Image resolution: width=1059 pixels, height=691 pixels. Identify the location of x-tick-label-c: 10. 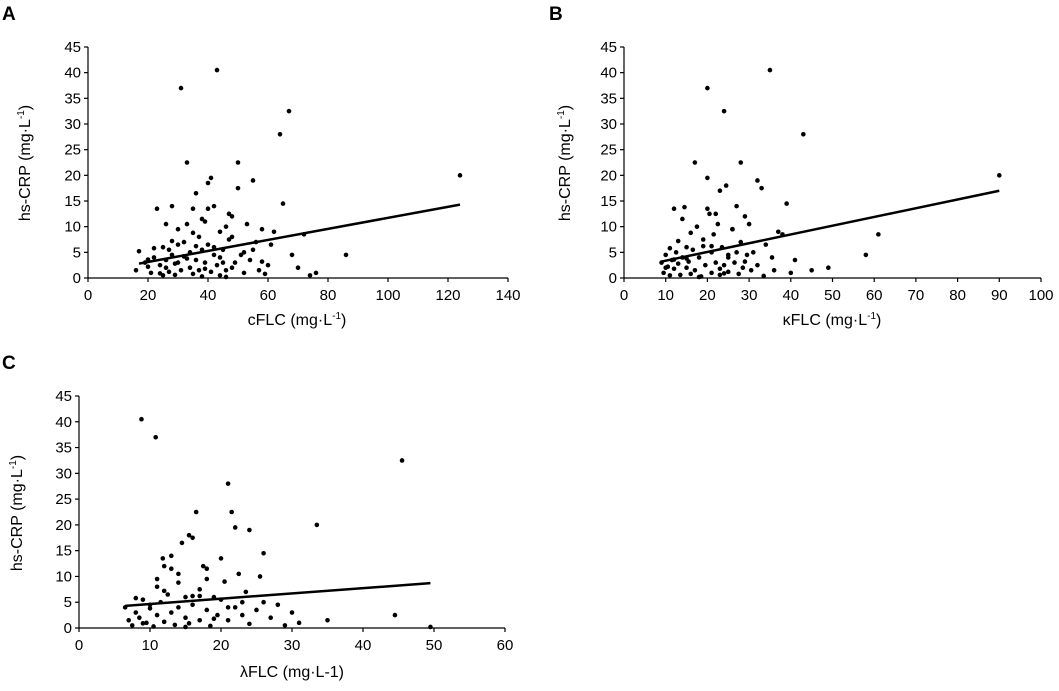
(150, 645).